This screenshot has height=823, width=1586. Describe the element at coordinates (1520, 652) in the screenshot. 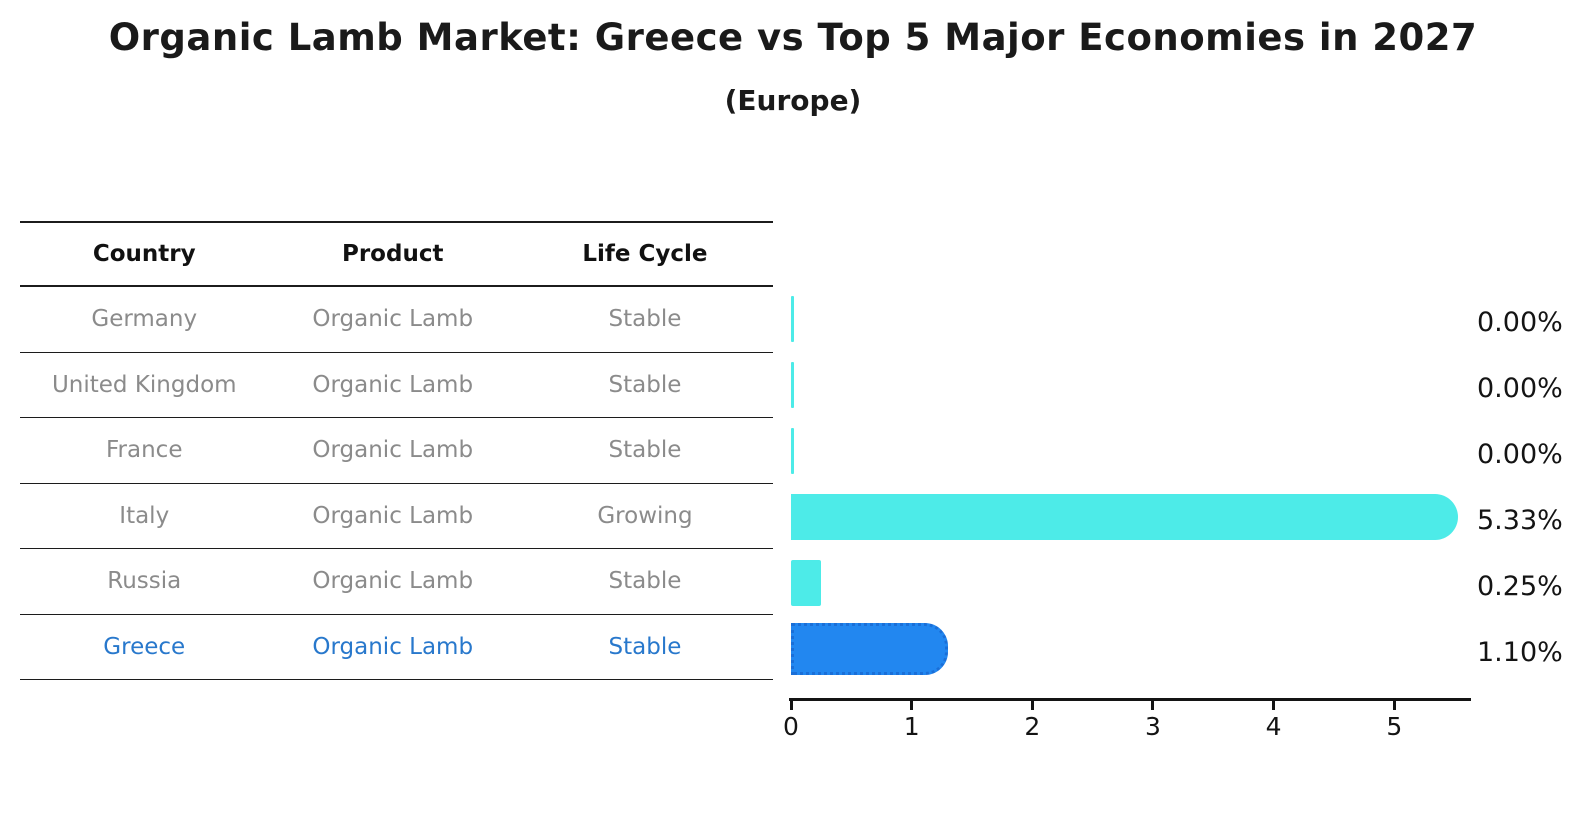

I see `value-label-greece: 1.10%` at that location.